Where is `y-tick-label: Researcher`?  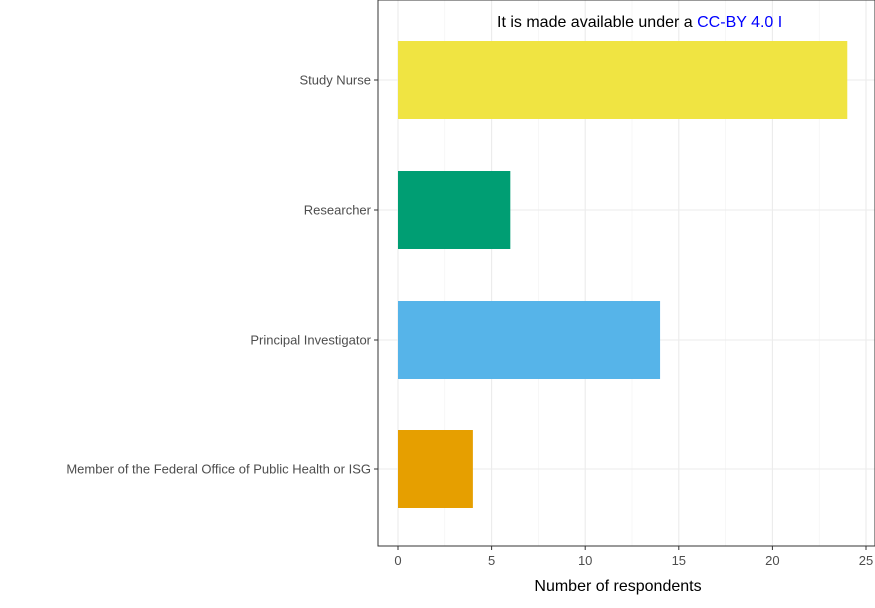 y-tick-label: Researcher is located at coordinates (338, 210).